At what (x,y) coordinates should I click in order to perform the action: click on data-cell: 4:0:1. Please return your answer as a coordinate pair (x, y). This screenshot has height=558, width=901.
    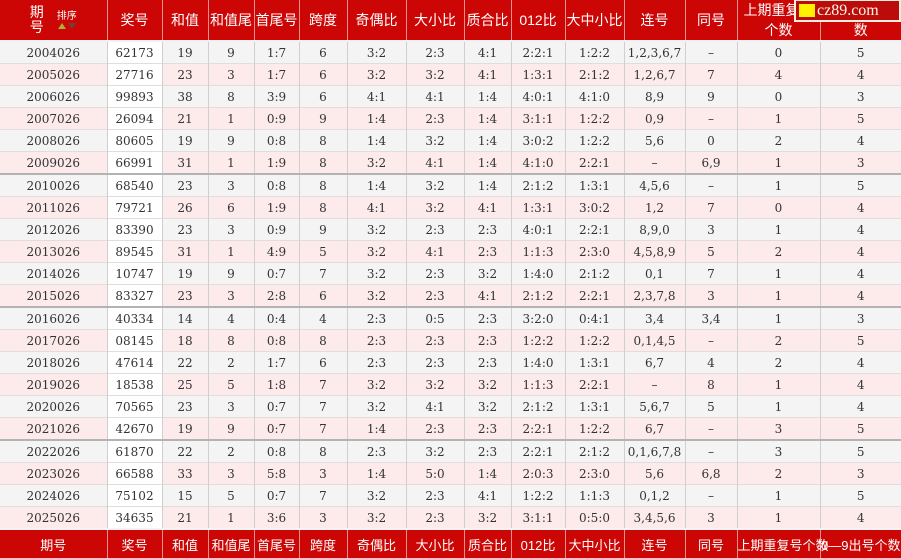
    Looking at the image, I should click on (537, 96).